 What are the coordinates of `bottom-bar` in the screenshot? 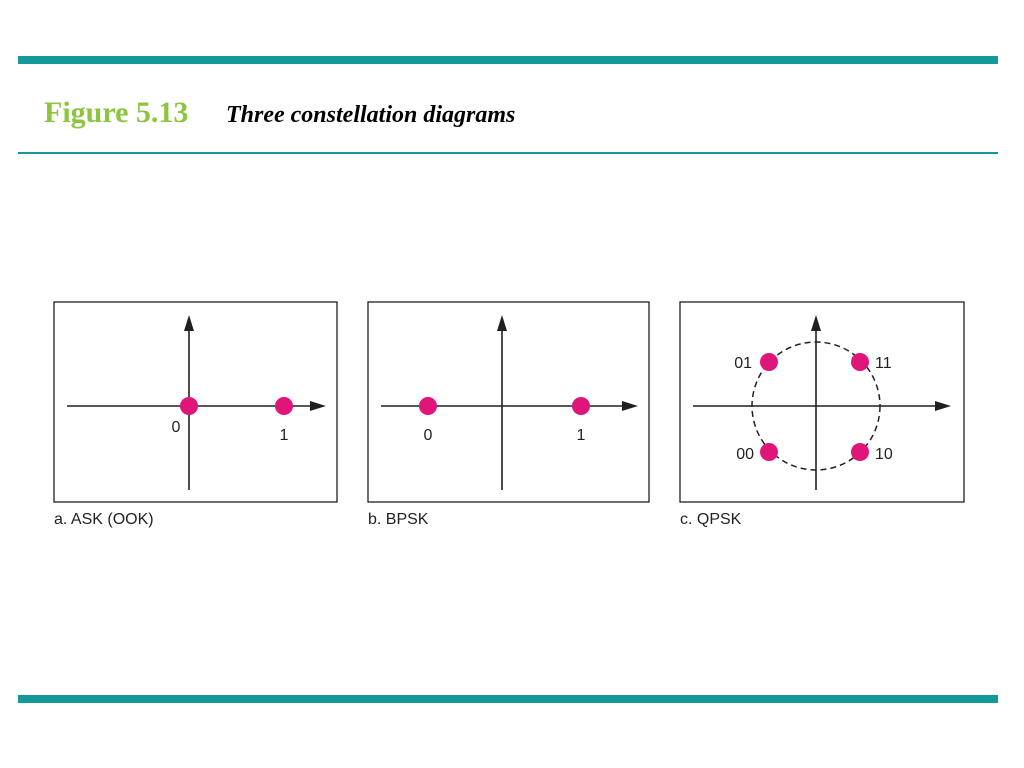 It's located at (508, 699).